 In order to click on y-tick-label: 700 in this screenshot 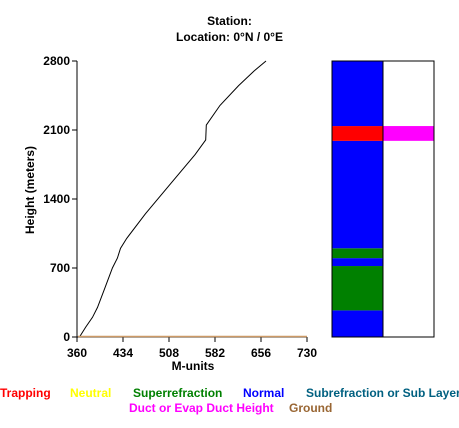, I will do `click(60, 268)`.